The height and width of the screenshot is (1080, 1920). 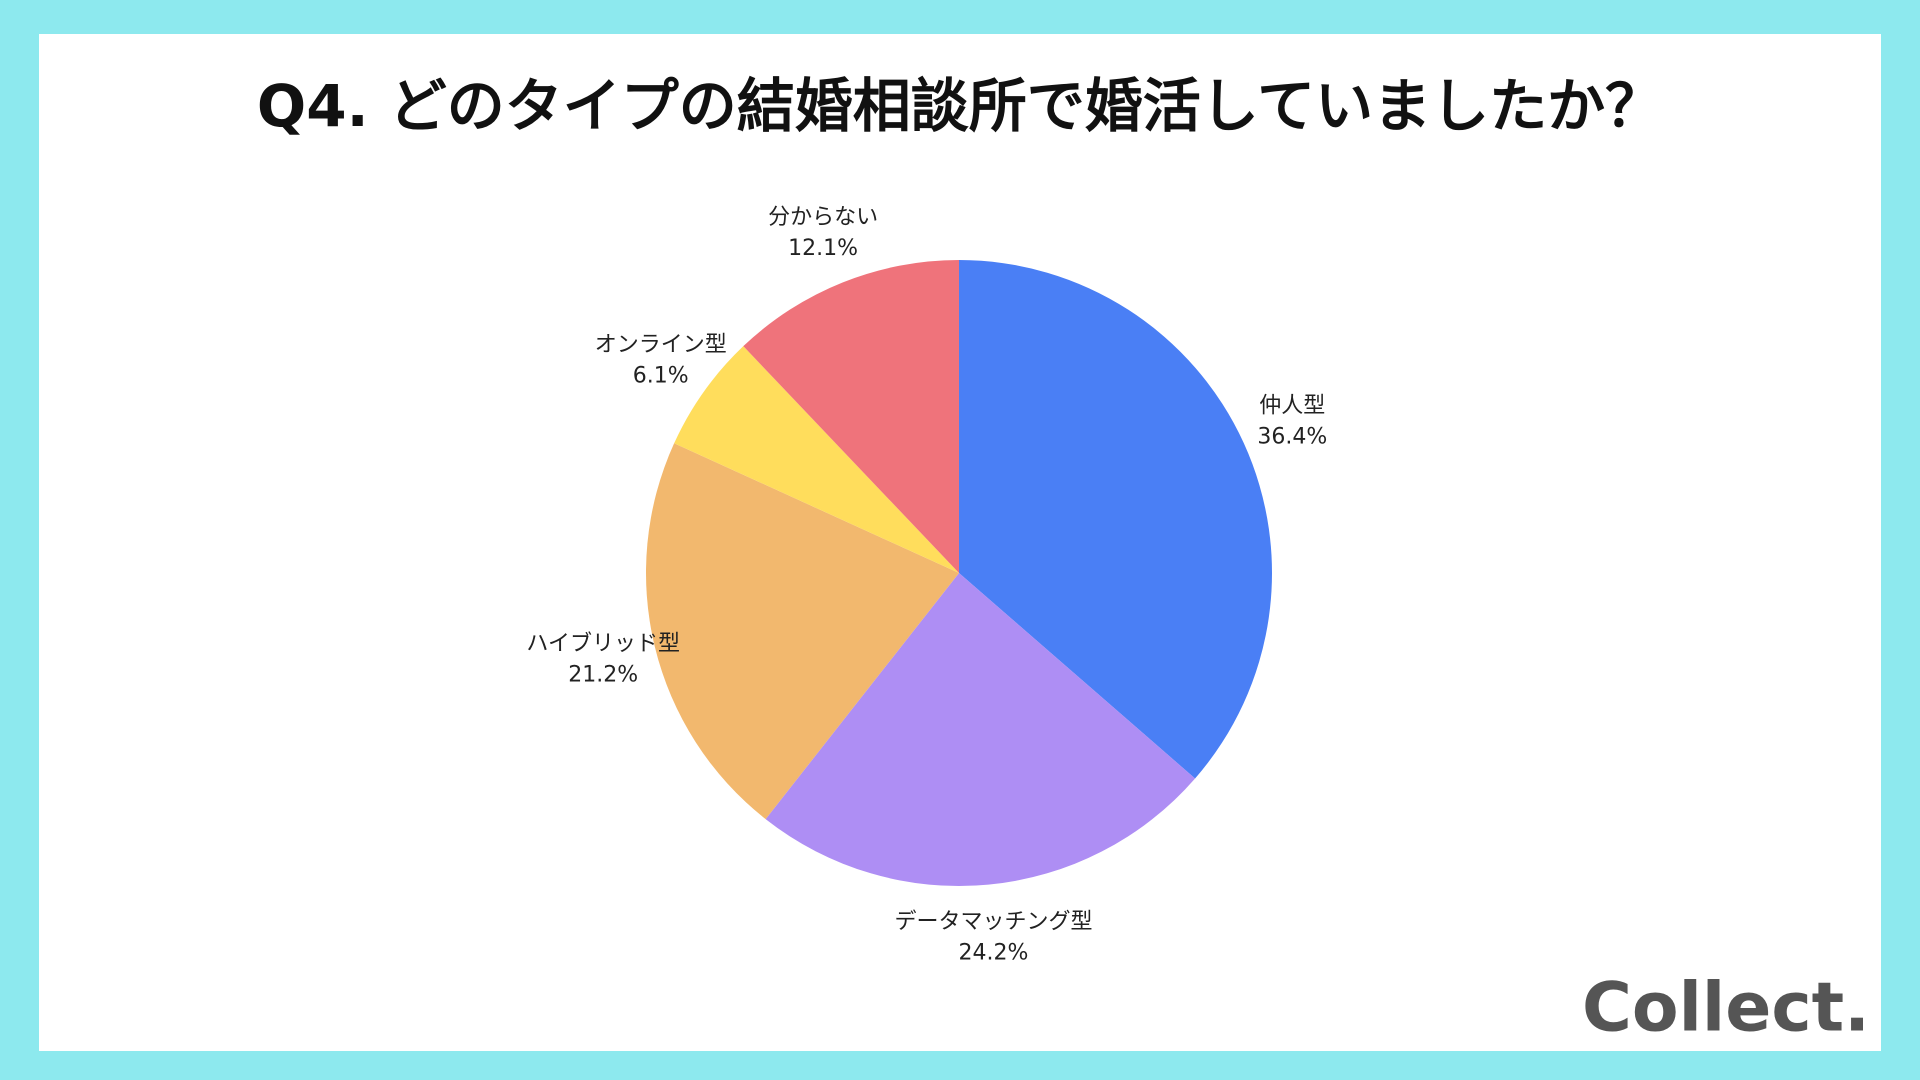 I want to click on slice-label: 分からない, so click(x=823, y=217).